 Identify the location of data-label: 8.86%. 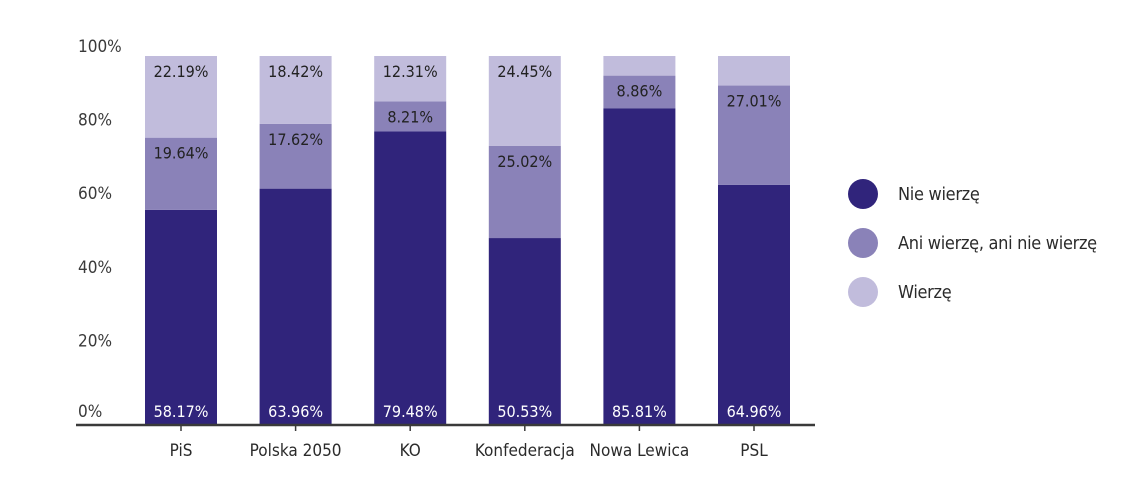
(640, 91).